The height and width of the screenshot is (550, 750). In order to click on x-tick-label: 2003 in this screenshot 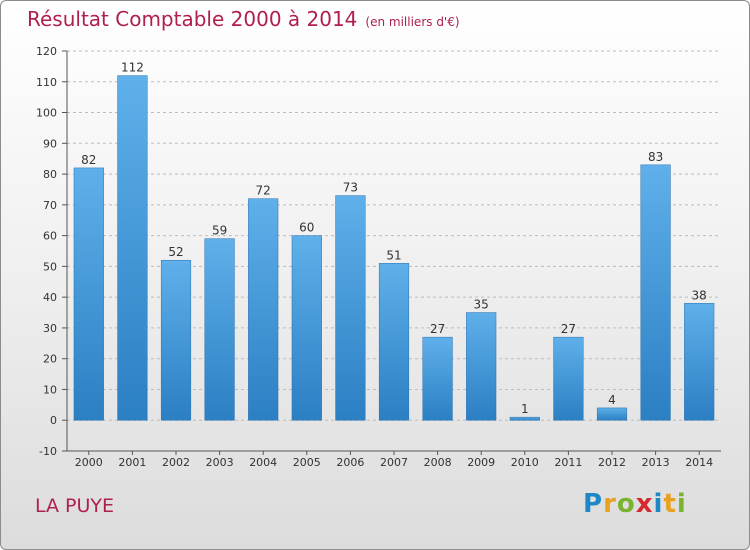, I will do `click(220, 462)`.